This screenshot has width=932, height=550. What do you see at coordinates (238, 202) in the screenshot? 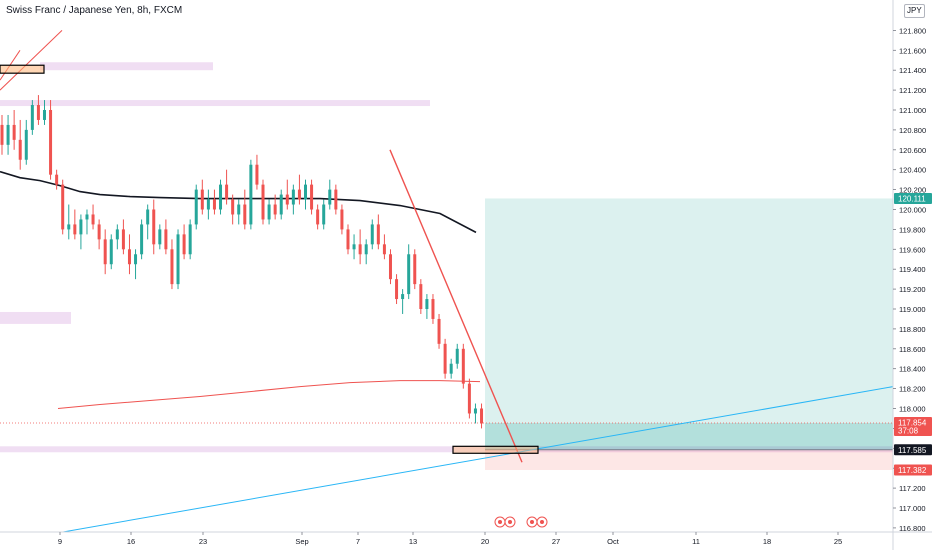
I see `moving-average-line` at bounding box center [238, 202].